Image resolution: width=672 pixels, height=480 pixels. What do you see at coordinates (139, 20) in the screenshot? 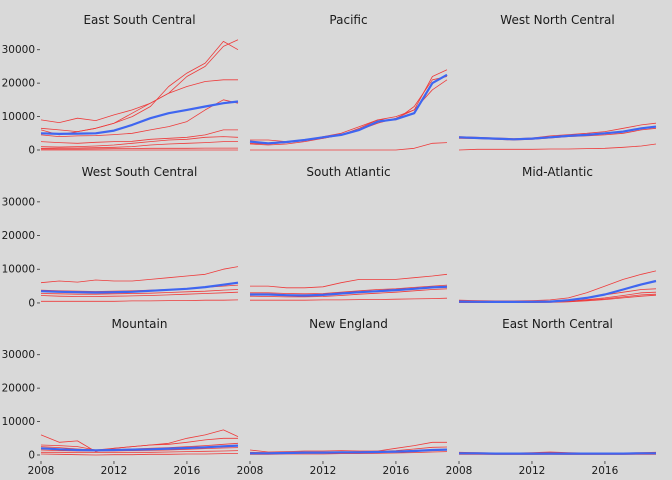
I see `panel-title: East South Central` at bounding box center [139, 20].